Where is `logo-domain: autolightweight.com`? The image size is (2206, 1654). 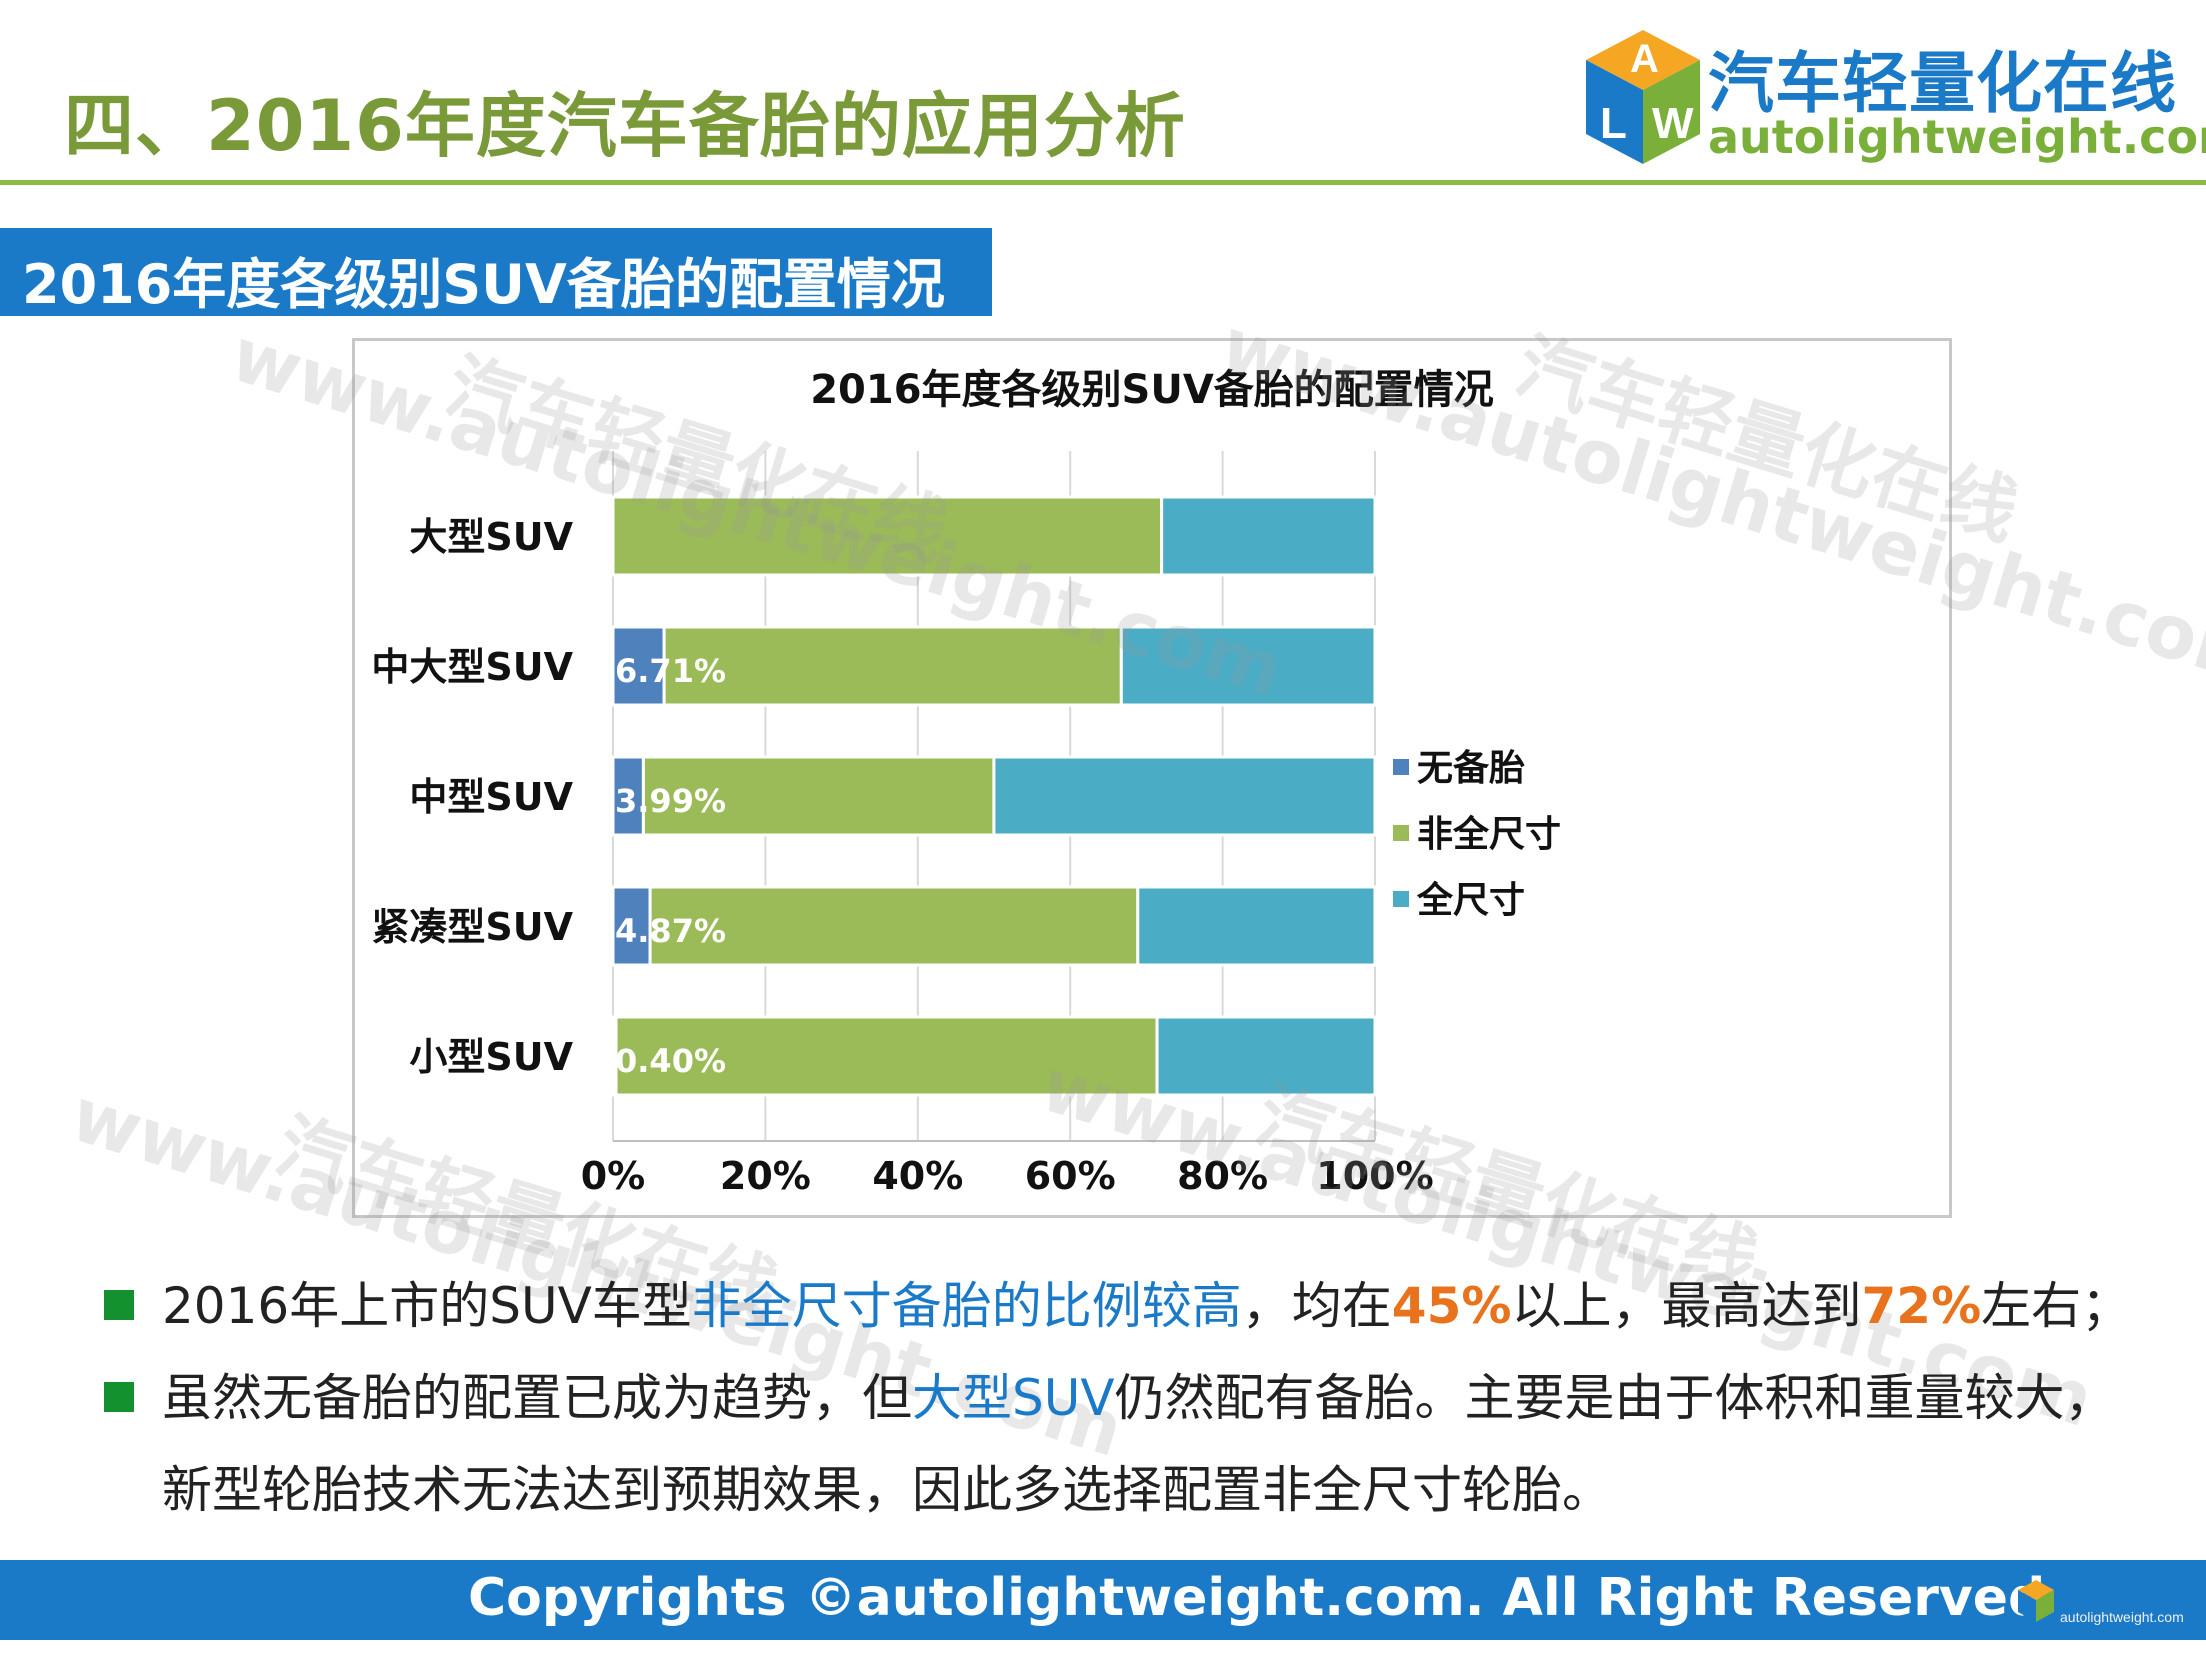
logo-domain: autolightweight.com is located at coordinates (1957, 137).